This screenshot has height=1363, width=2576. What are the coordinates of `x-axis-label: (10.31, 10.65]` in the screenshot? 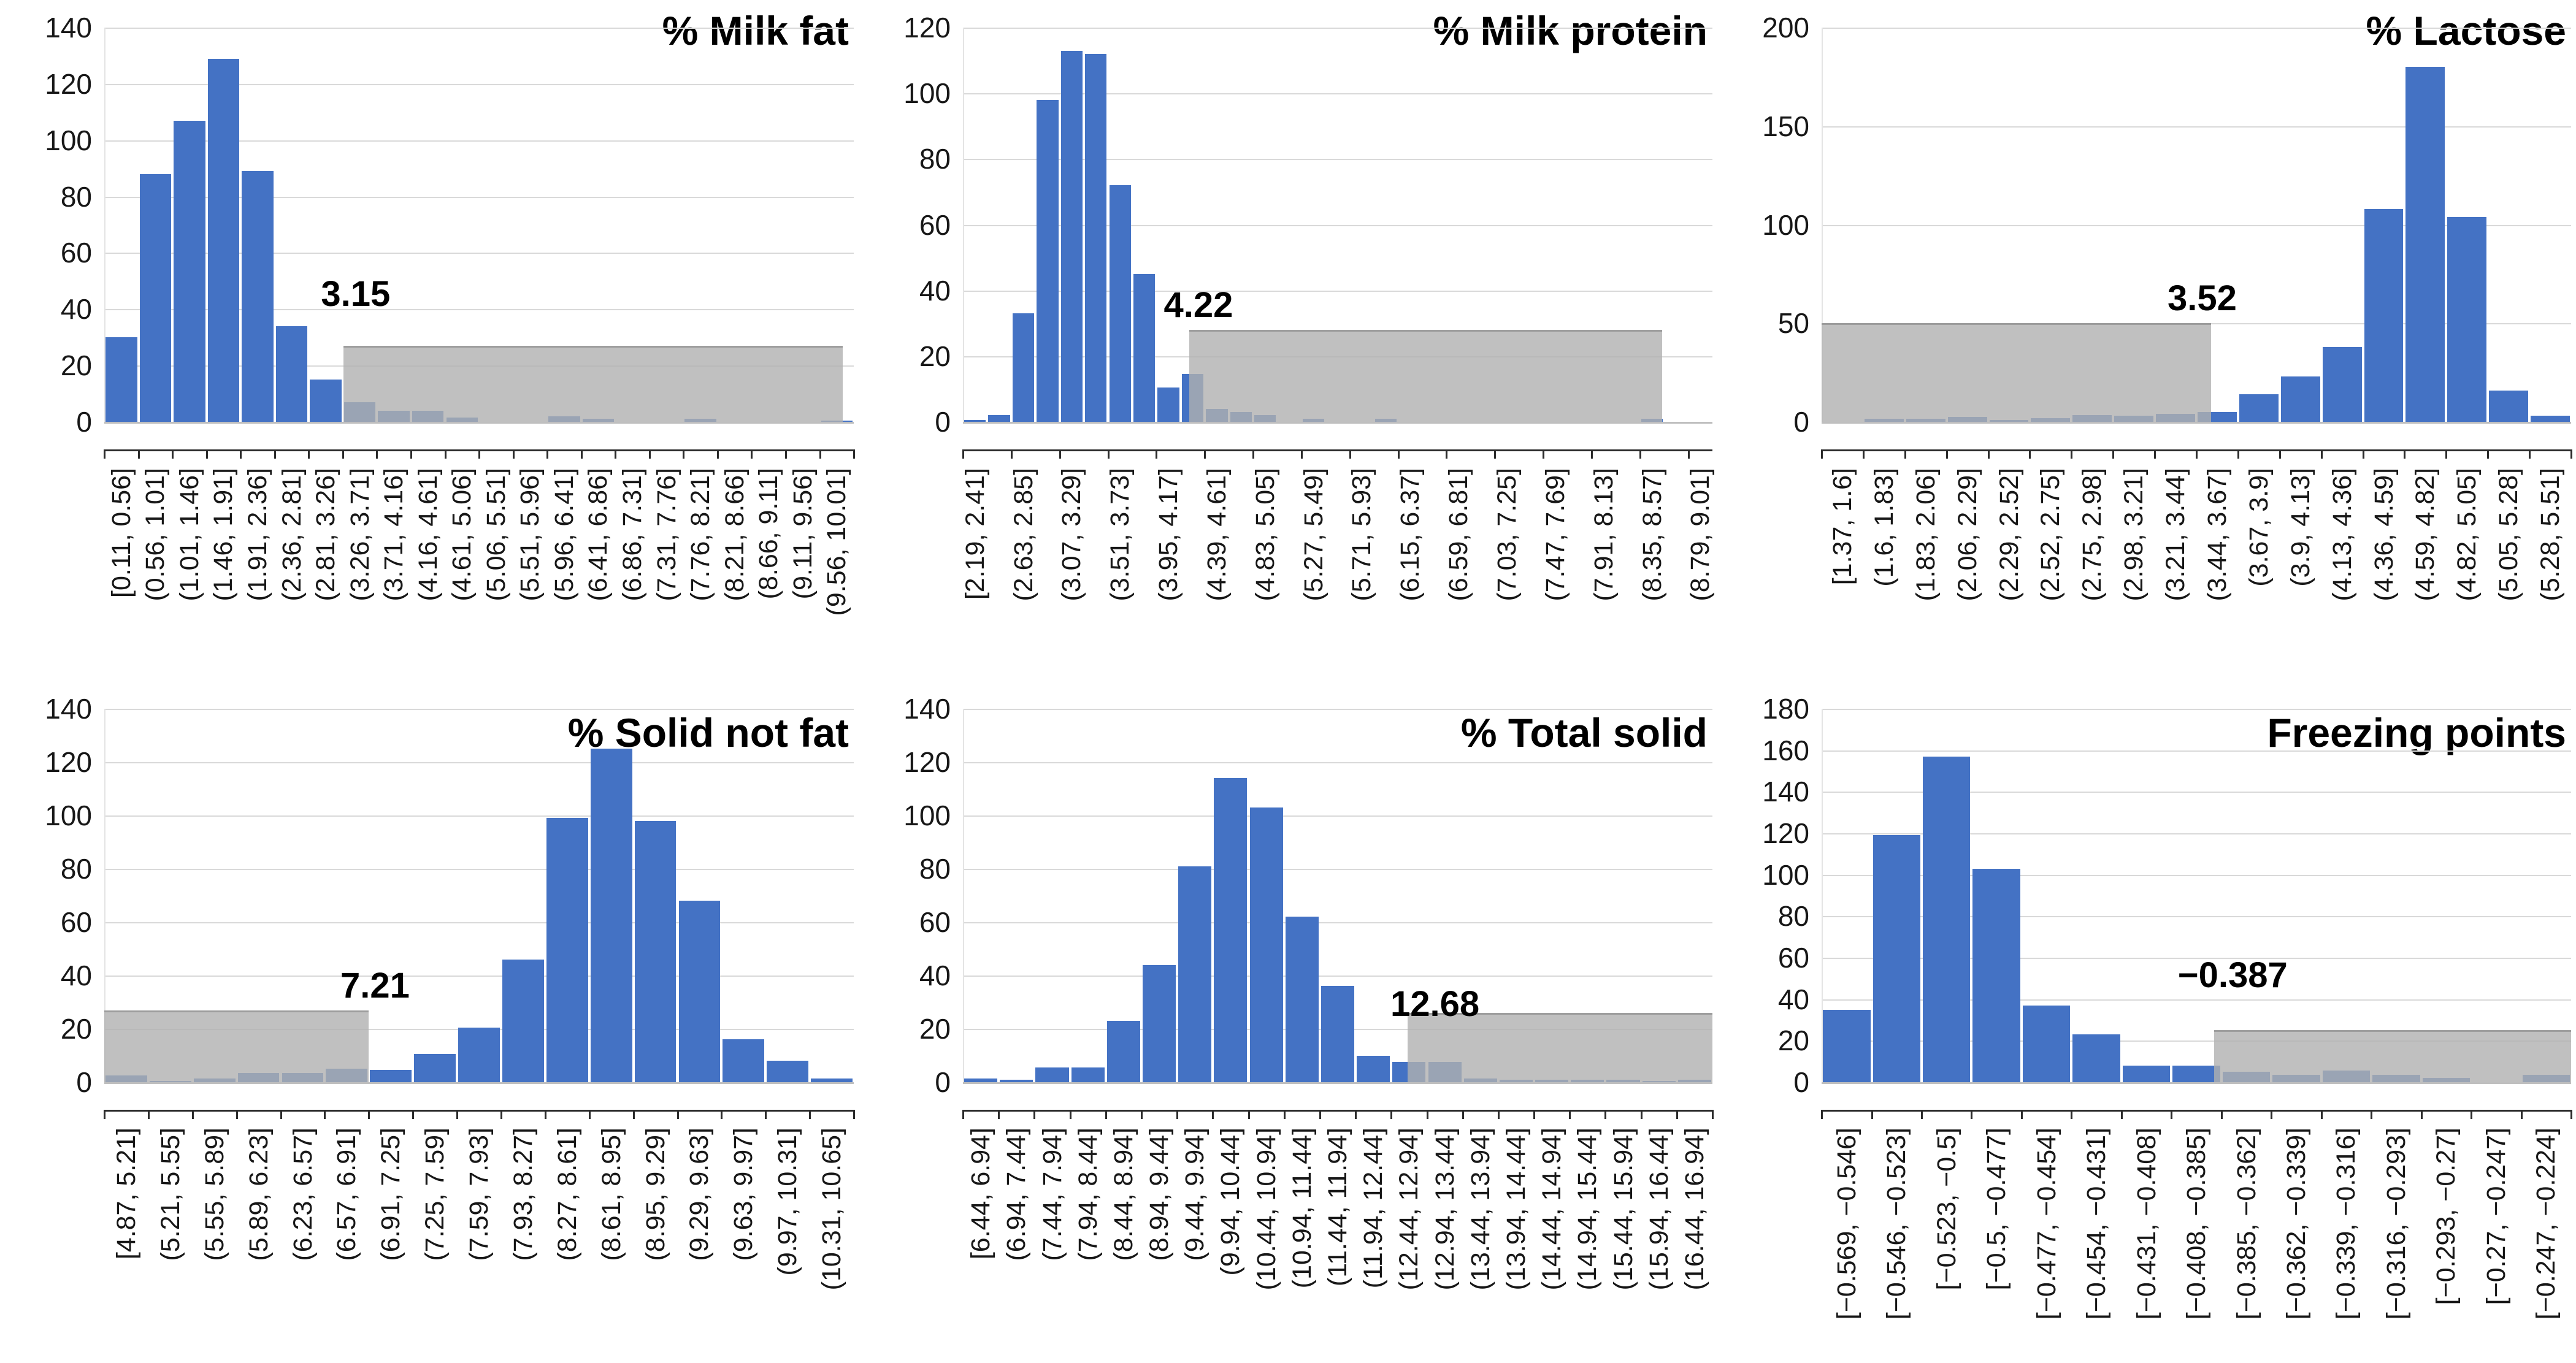 It's located at (832, 1209).